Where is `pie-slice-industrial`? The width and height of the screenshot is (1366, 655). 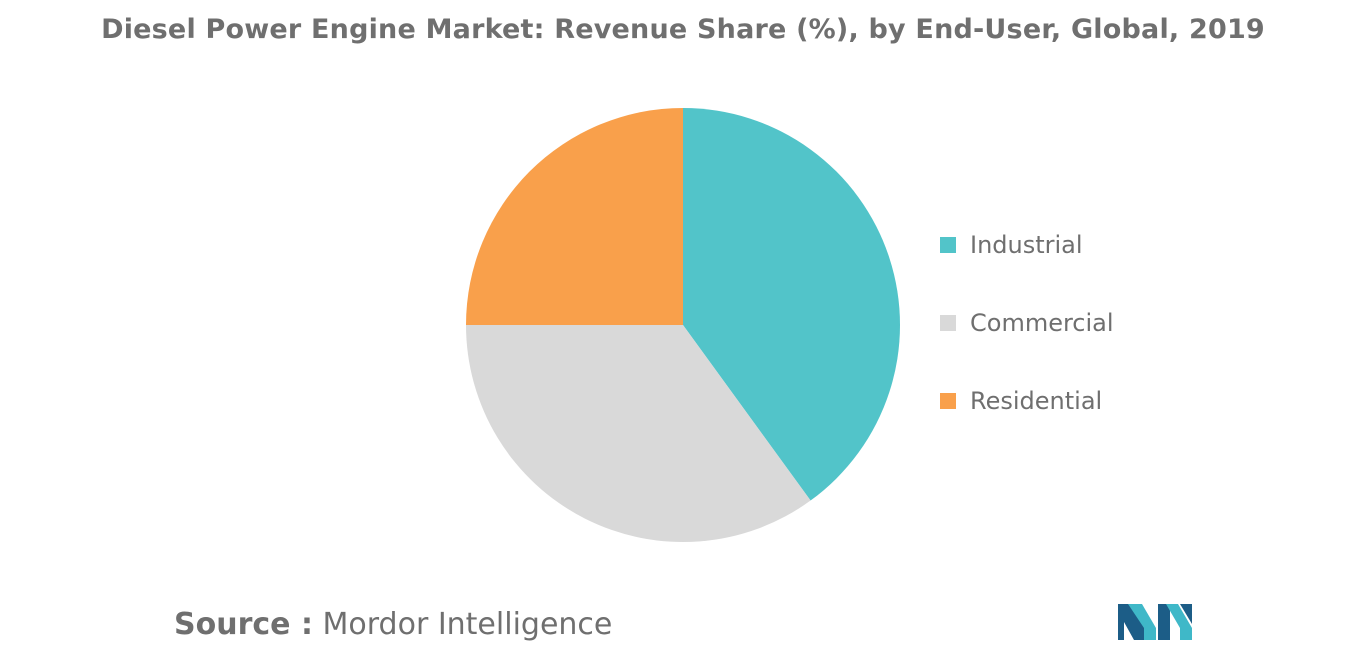 pie-slice-industrial is located at coordinates (792, 304).